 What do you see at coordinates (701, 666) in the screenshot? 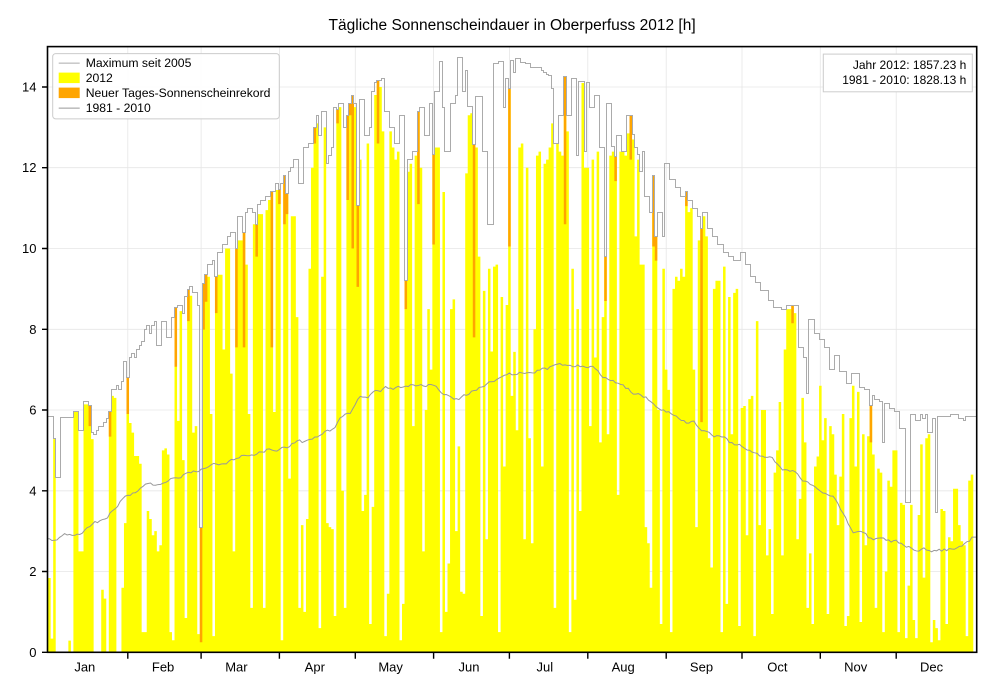
I see `svg-text: Sep` at bounding box center [701, 666].